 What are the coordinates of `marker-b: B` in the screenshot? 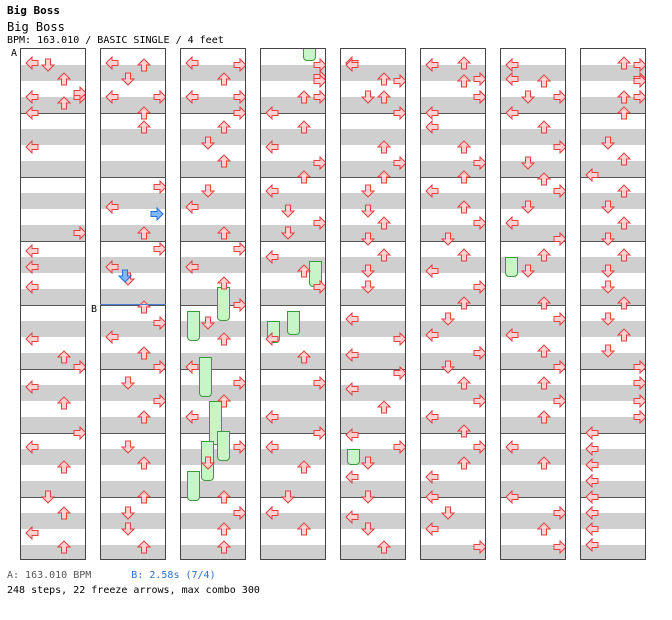 It's located at (94, 309).